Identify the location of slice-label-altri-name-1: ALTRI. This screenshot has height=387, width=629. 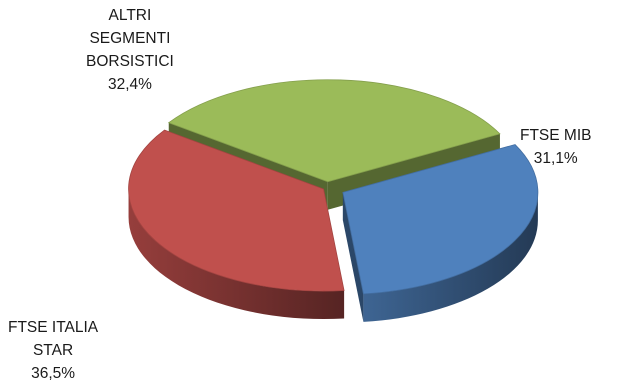
(130, 15).